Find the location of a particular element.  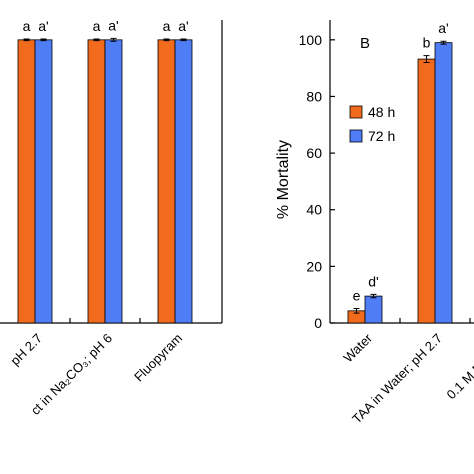

y-tick-label: 100 is located at coordinates (311, 40).